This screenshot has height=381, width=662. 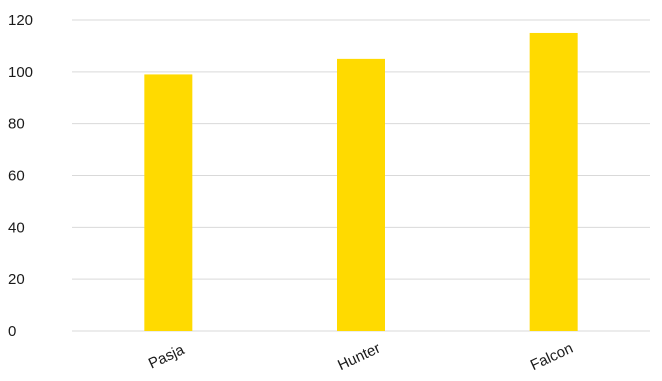 What do you see at coordinates (361, 194) in the screenshot?
I see `bar-hunter` at bounding box center [361, 194].